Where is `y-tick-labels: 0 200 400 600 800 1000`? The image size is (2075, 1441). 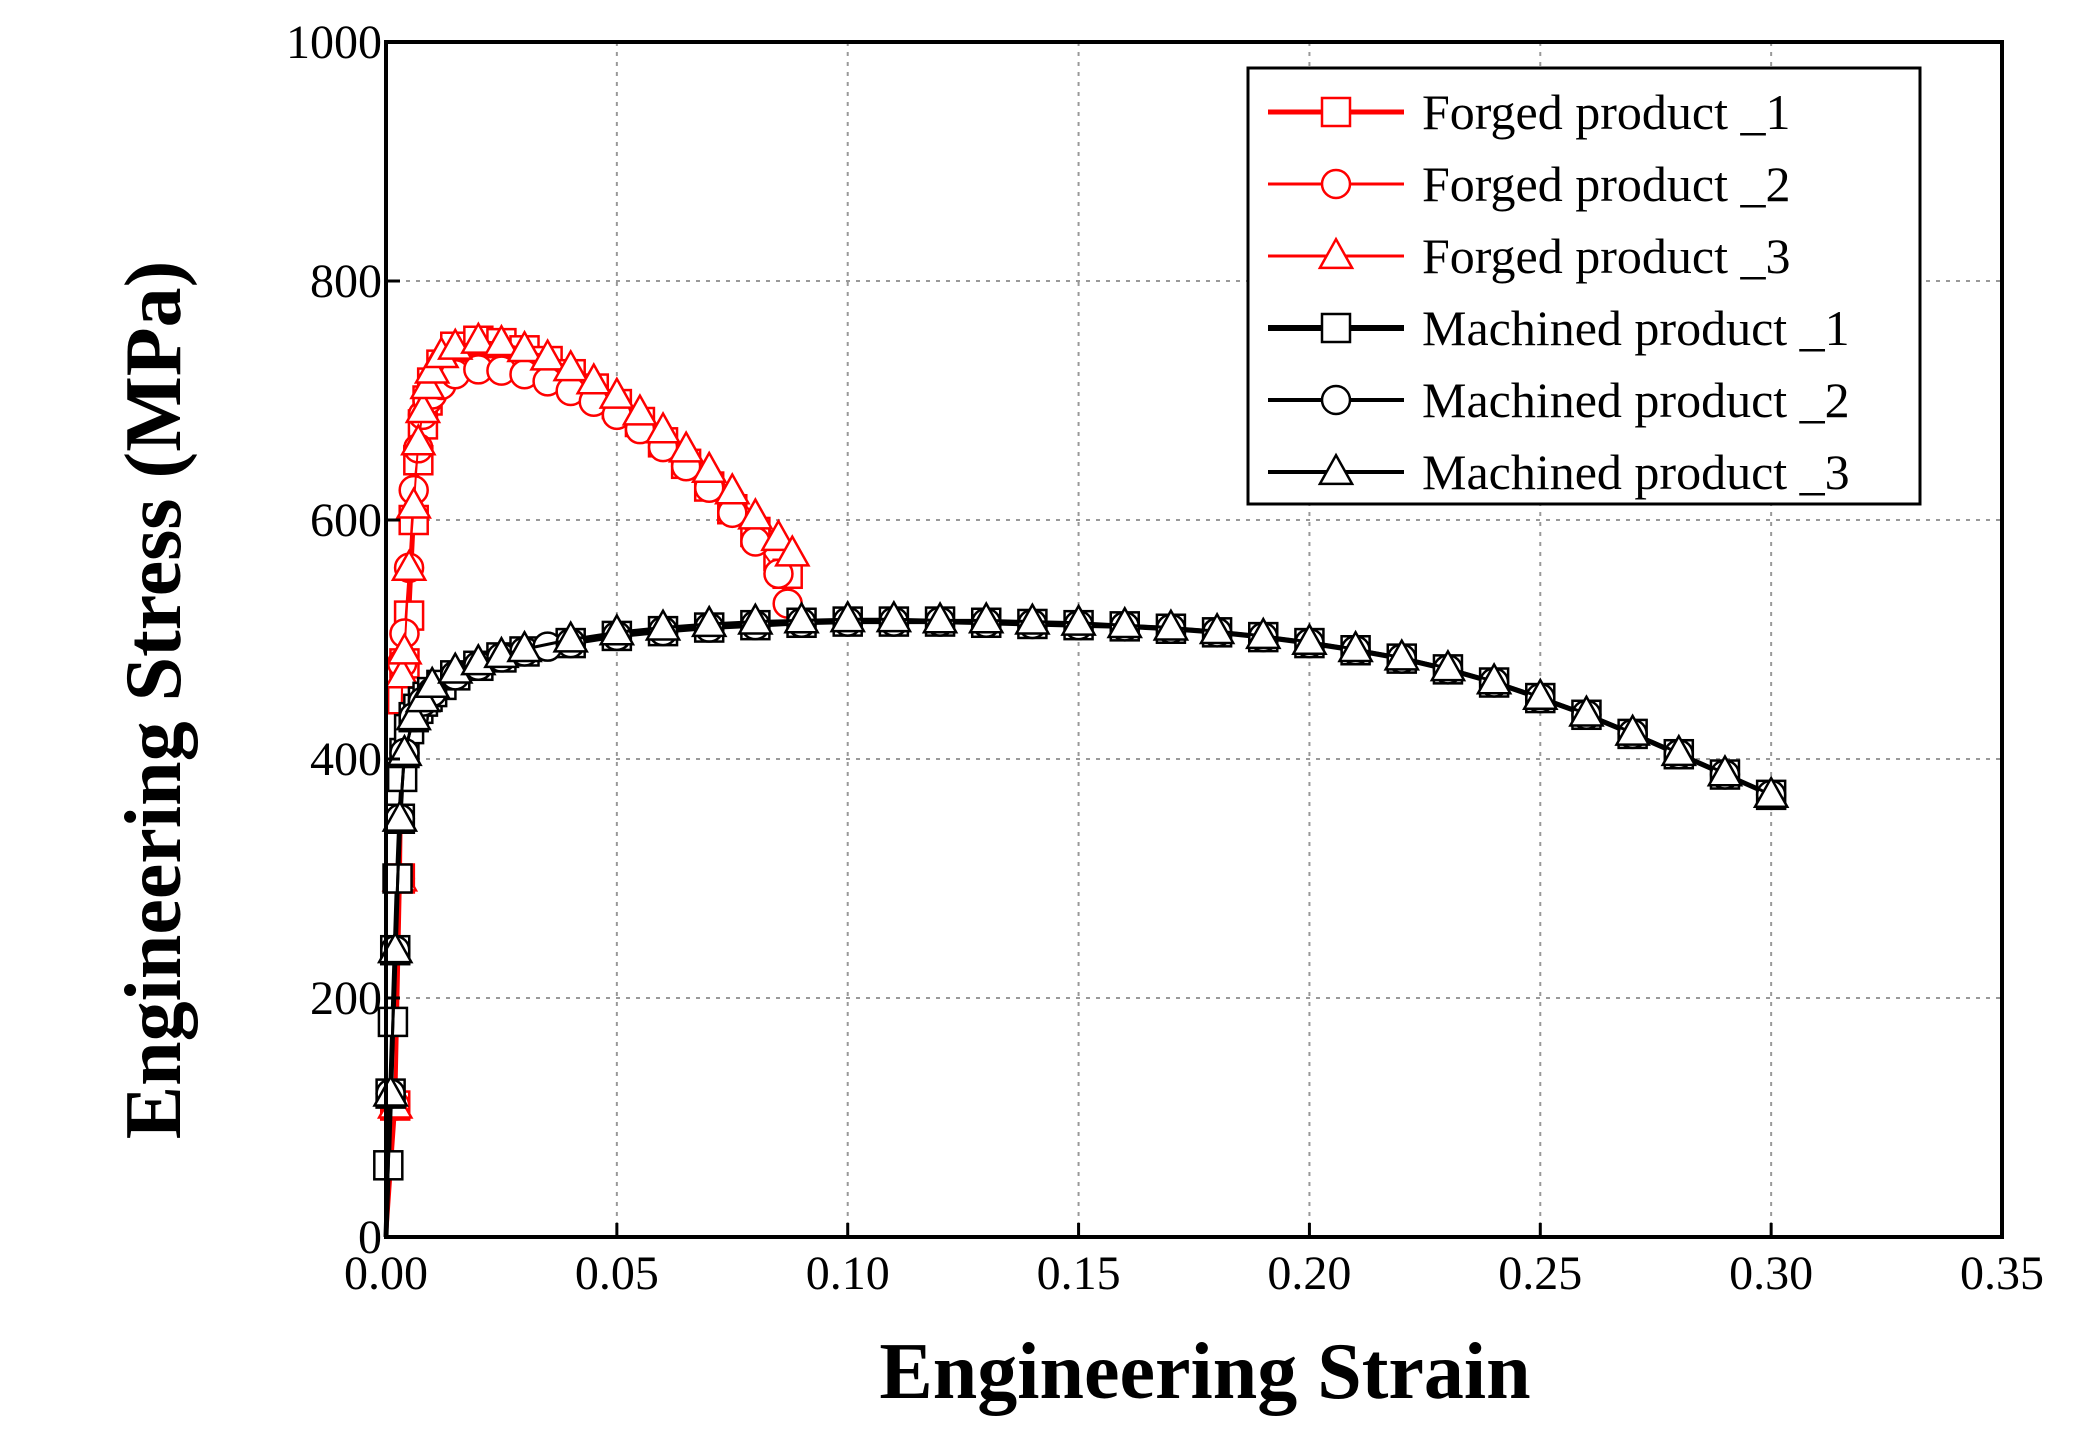 y-tick-labels: 0 200 400 600 800 1000 is located at coordinates (334, 640).